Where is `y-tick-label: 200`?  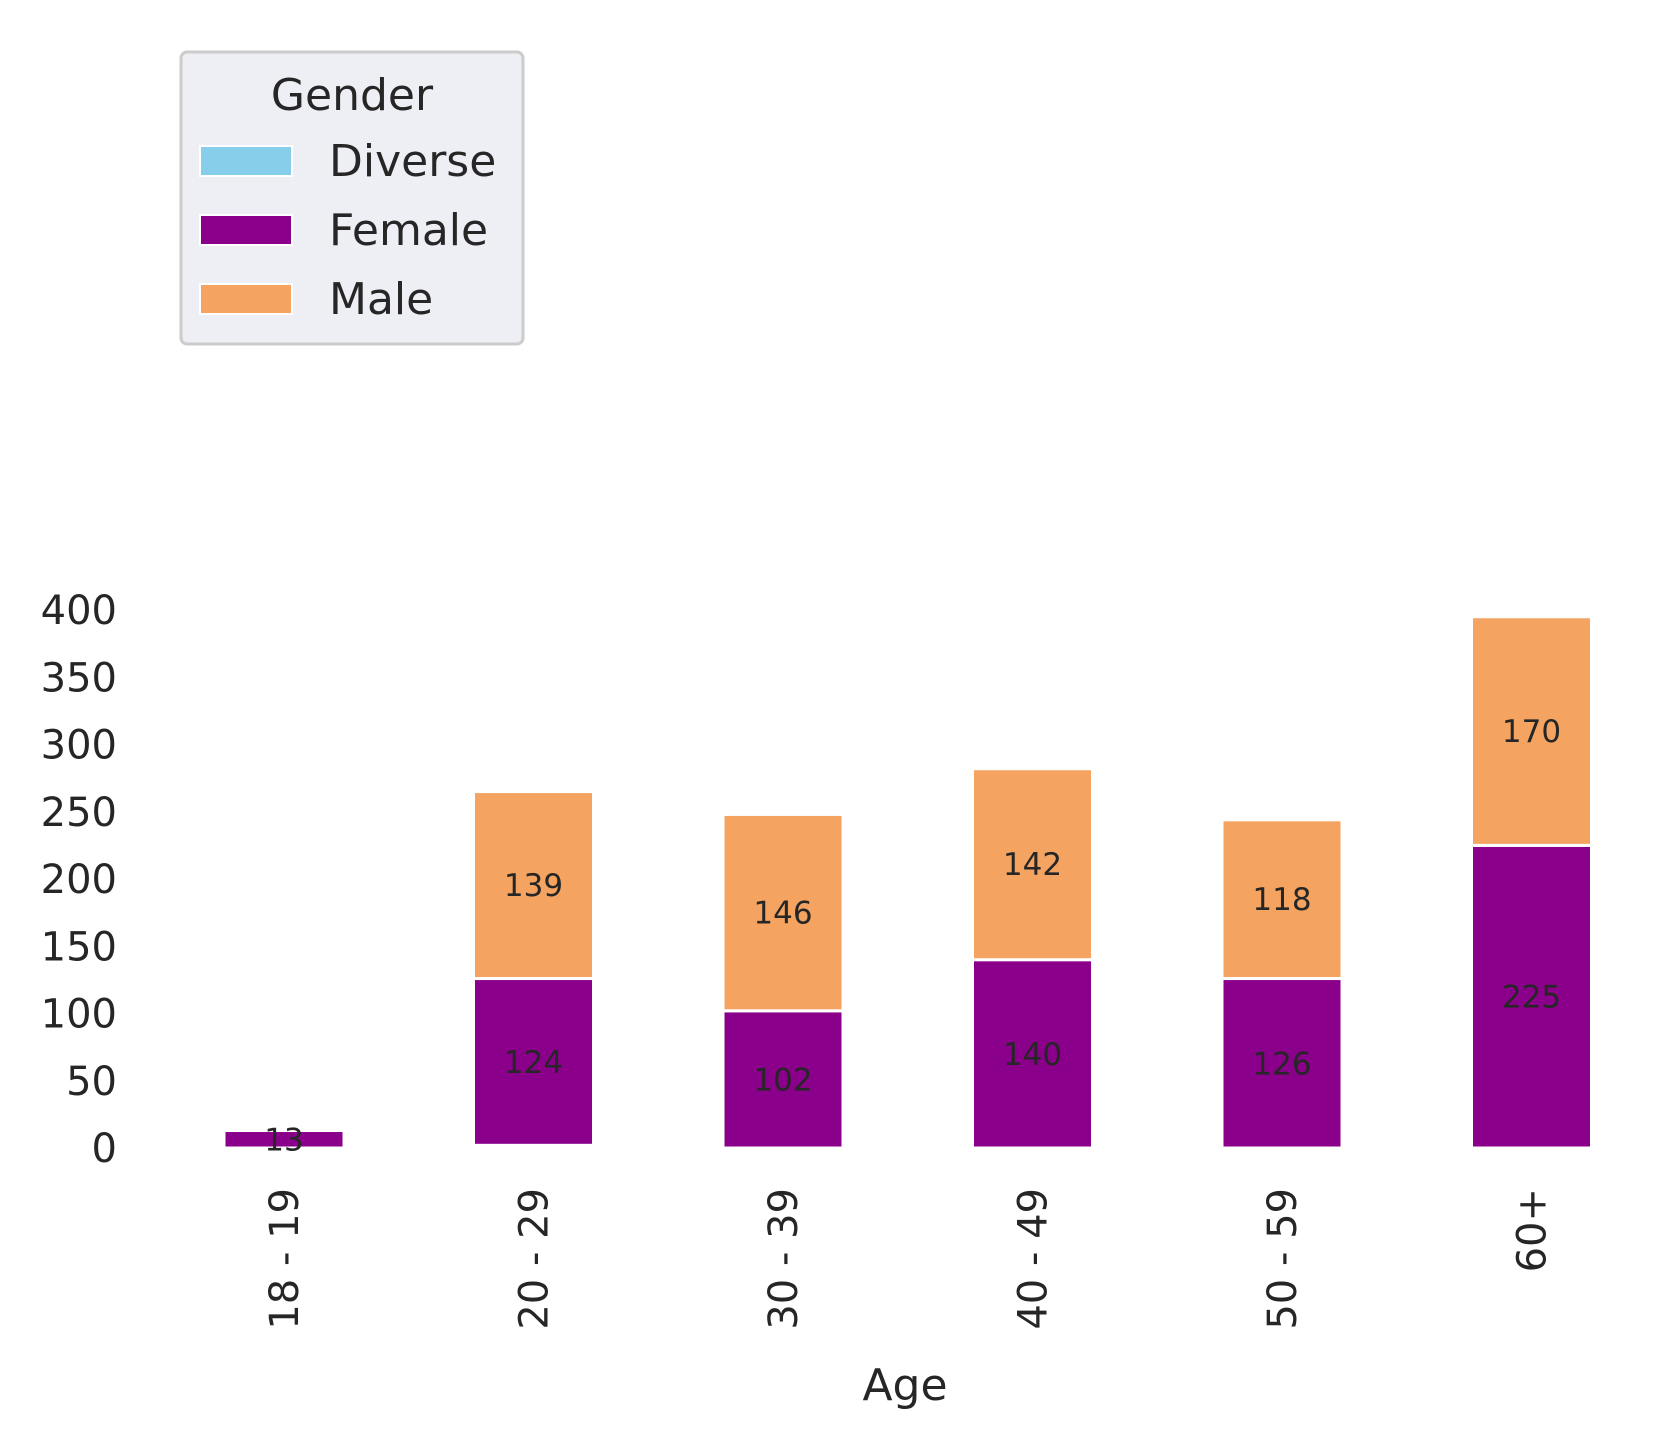
y-tick-label: 200 is located at coordinates (79, 880).